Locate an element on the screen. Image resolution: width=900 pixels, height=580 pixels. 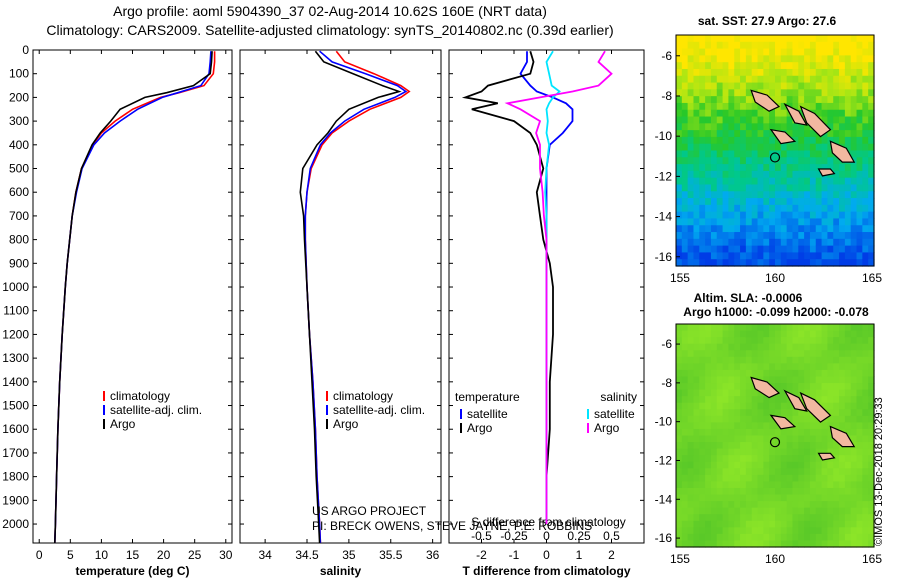
x-tick-label: 35.5 is located at coordinates (391, 555).